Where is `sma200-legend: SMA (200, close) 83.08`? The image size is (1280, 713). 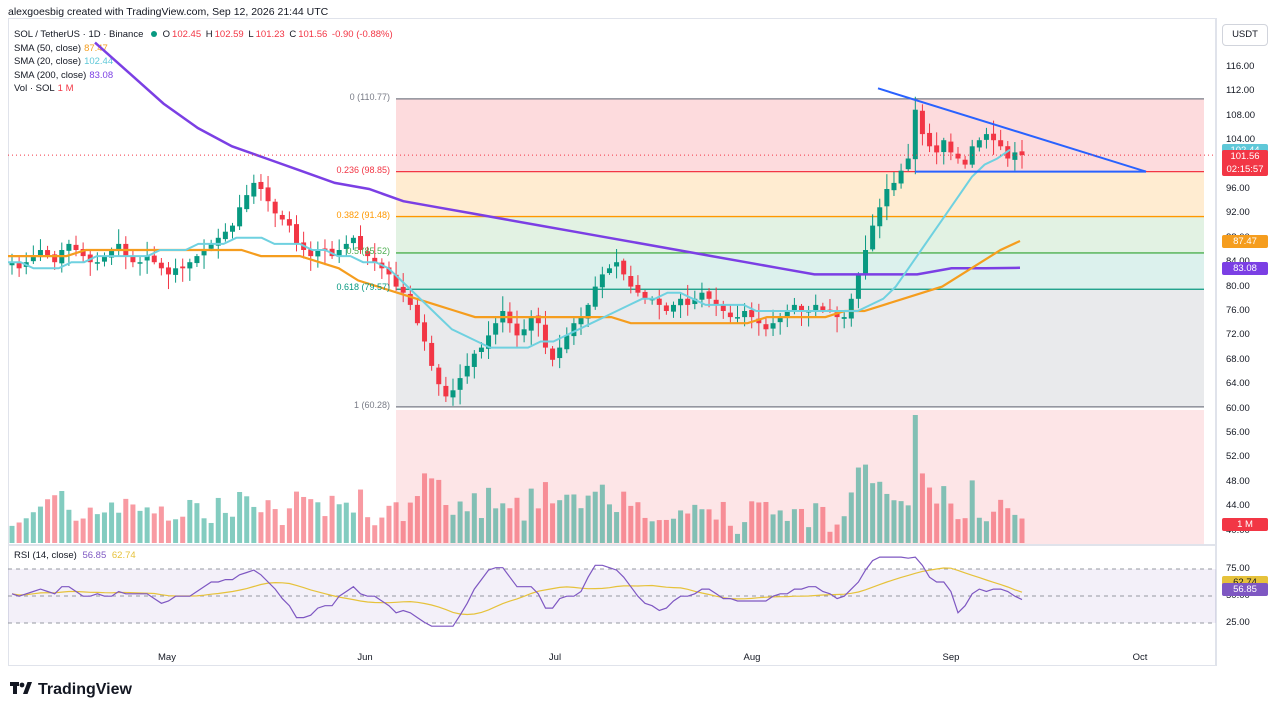 sma200-legend: SMA (200, close) 83.08 is located at coordinates (204, 76).